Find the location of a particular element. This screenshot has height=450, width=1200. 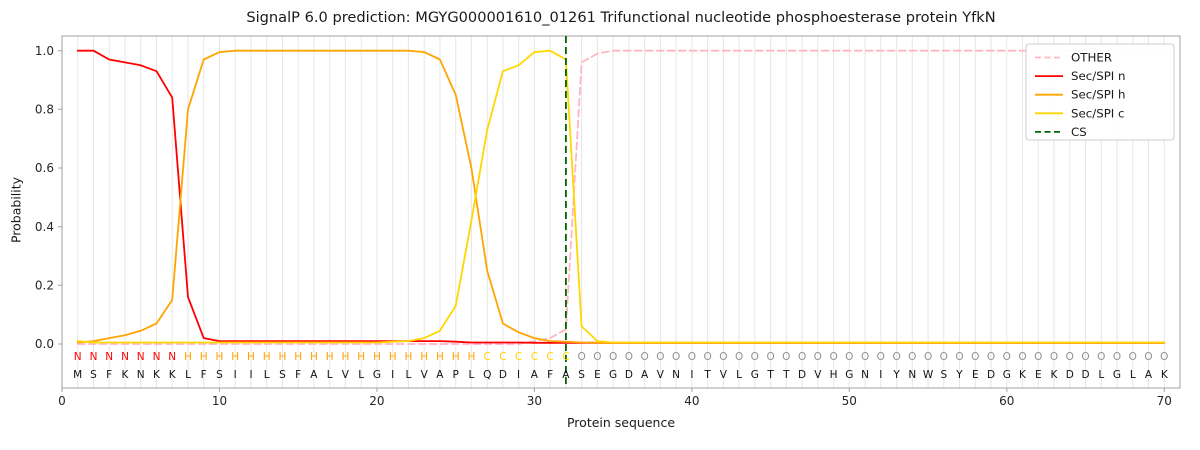

legend: OTHER Sec/SPI n Sec/SPI h Sec/SPI c CS is located at coordinates (1100, 92).